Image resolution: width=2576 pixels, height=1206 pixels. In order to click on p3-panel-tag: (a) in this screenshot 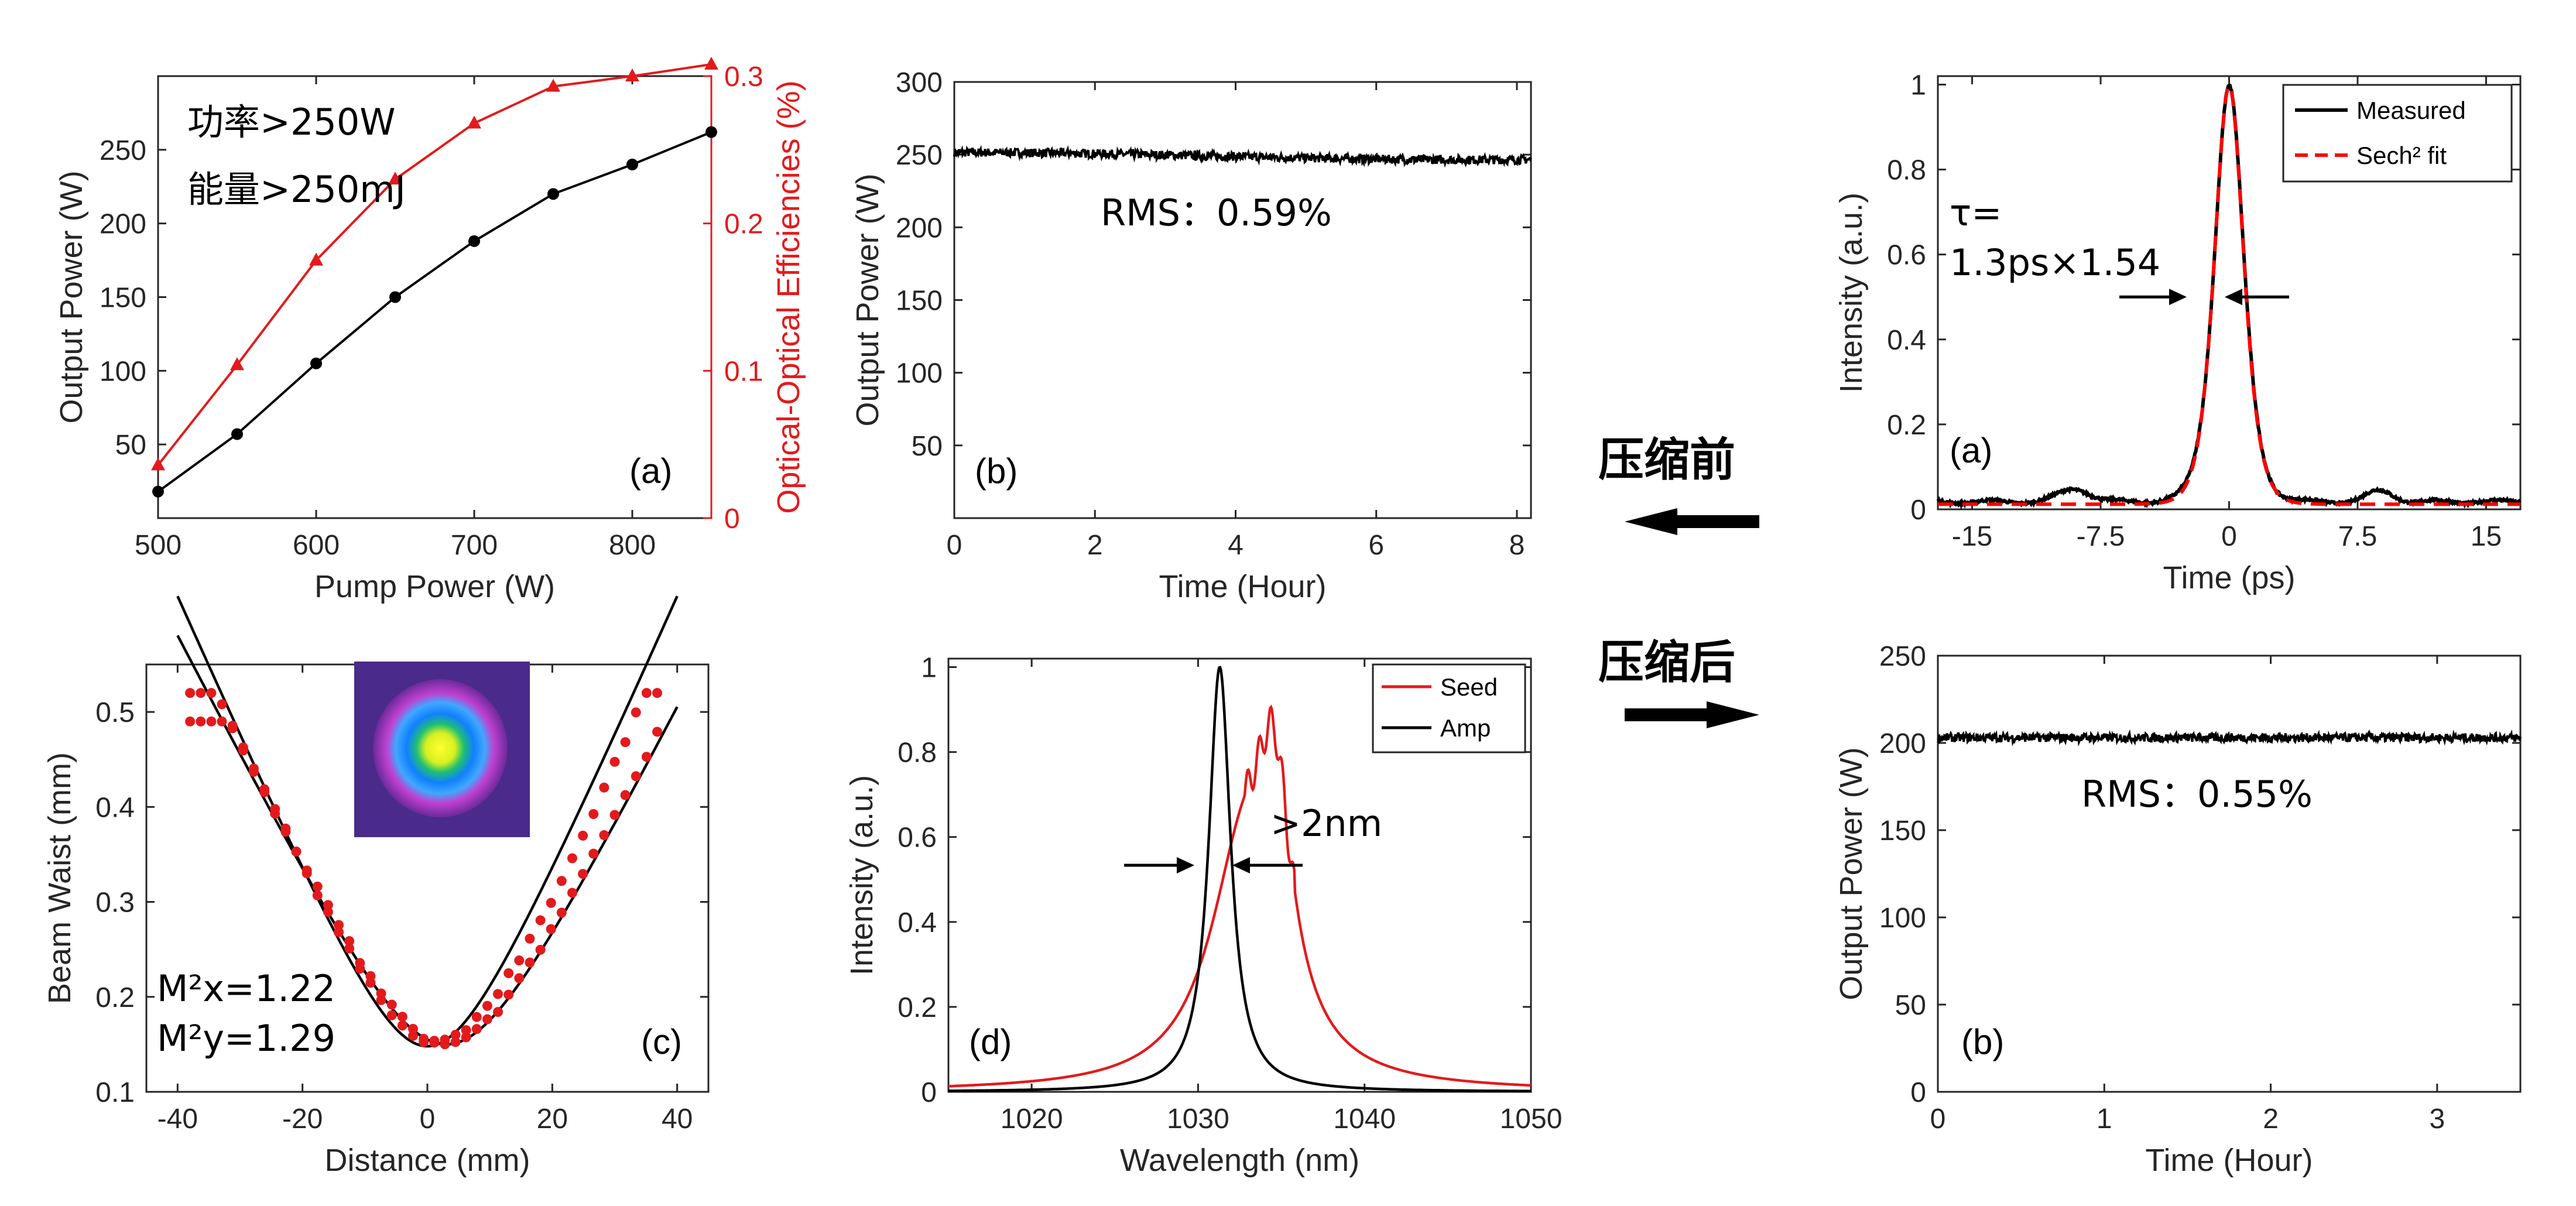, I will do `click(1971, 450)`.